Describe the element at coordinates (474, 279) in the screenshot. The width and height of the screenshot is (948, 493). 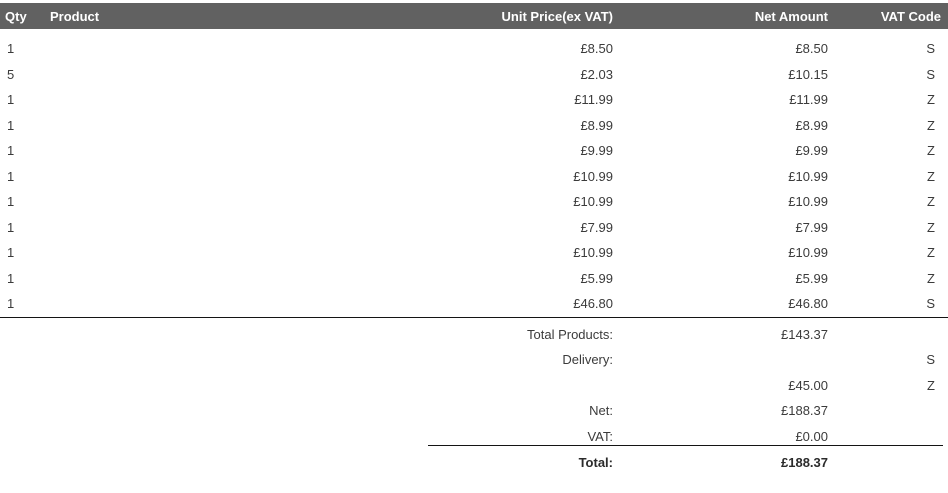
I see `table-row: 1 £5.99 £5.99 Z` at that location.